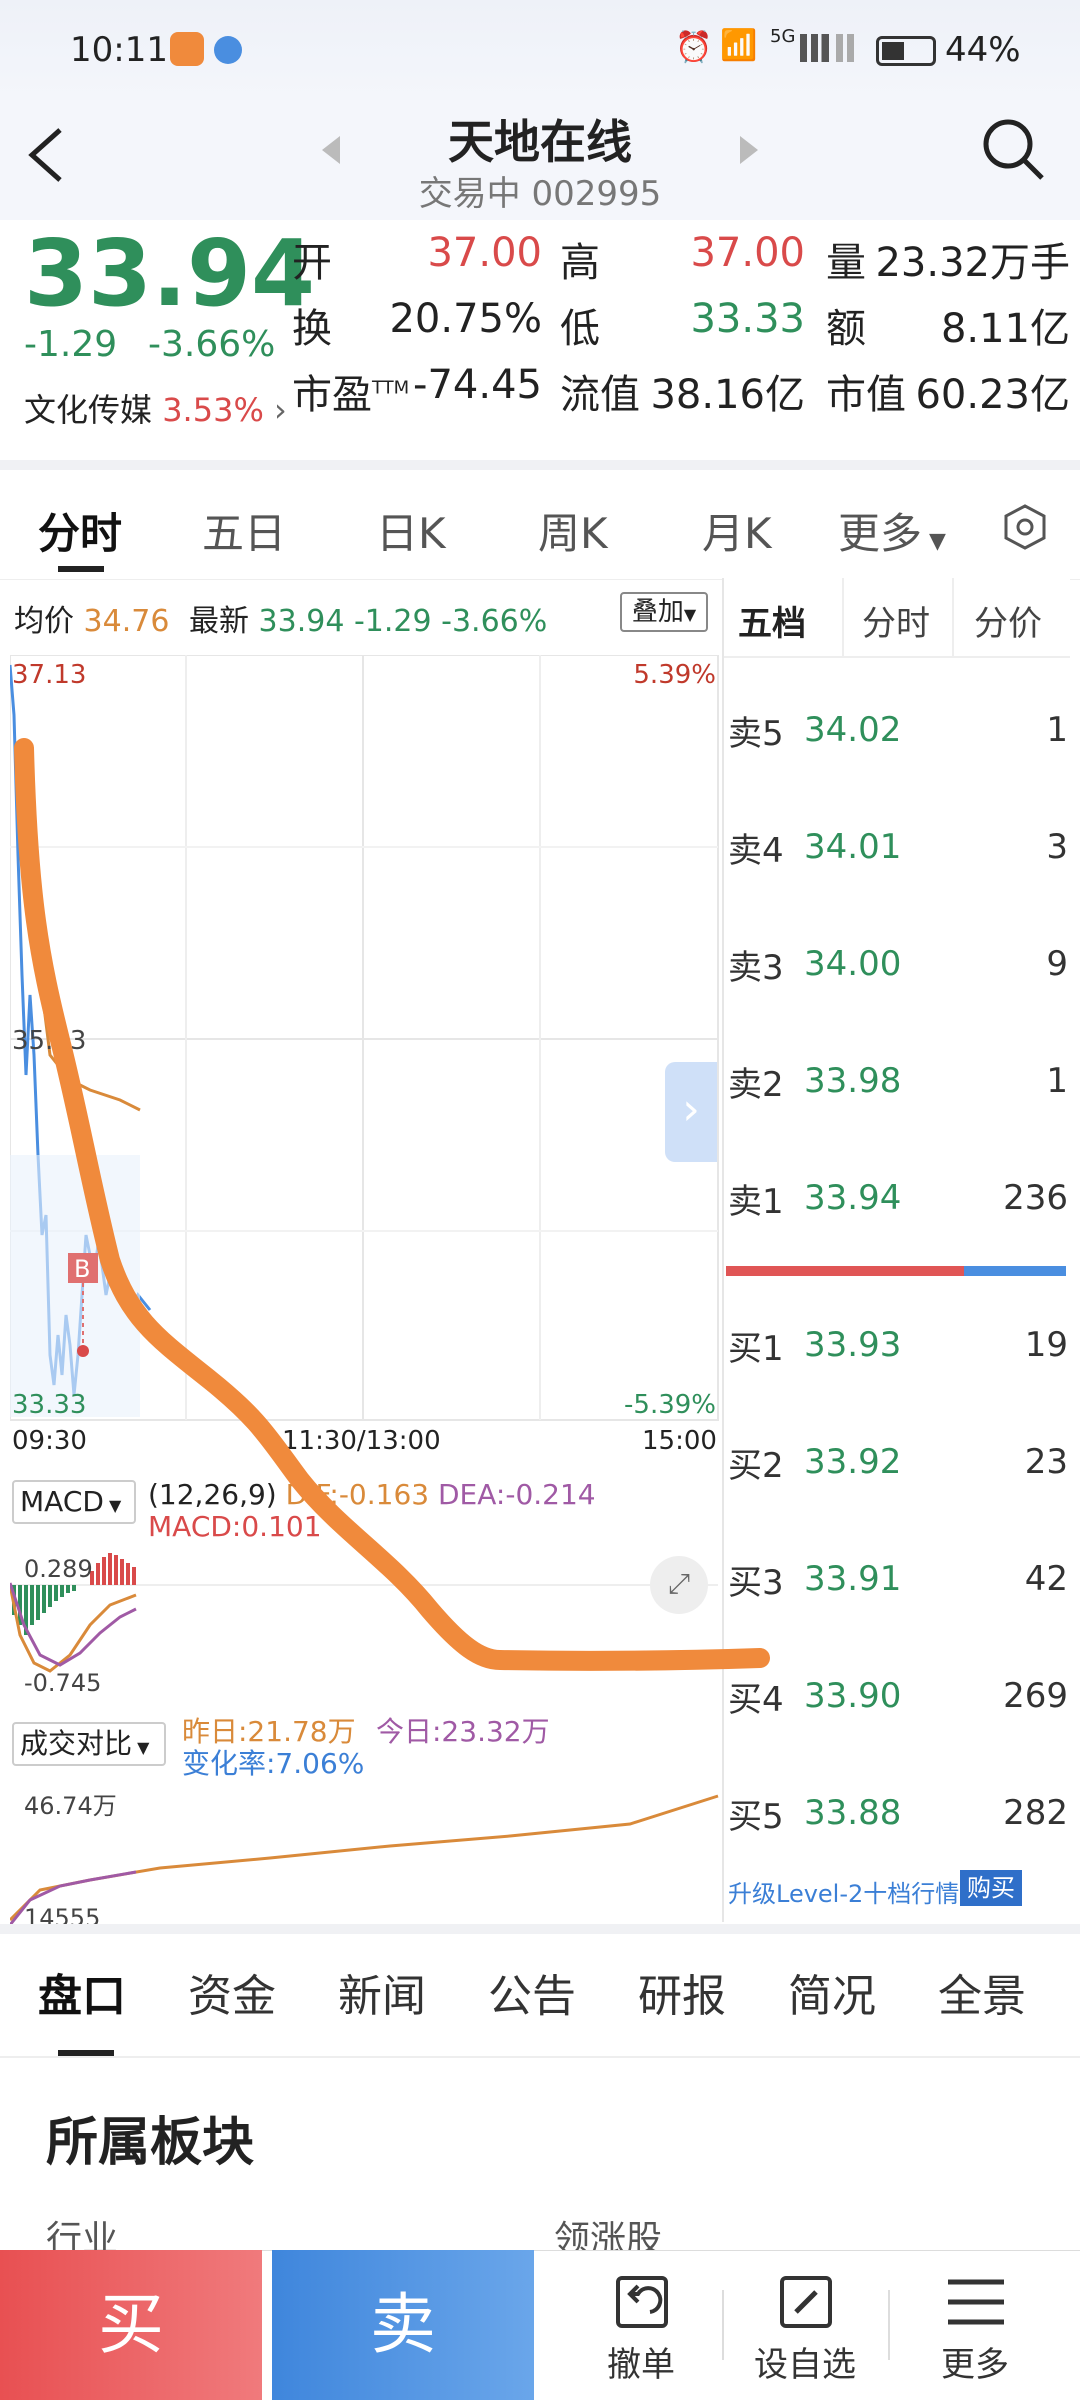 This screenshot has height=2400, width=1080. I want to click on buy-marker-label: B, so click(82, 1269).